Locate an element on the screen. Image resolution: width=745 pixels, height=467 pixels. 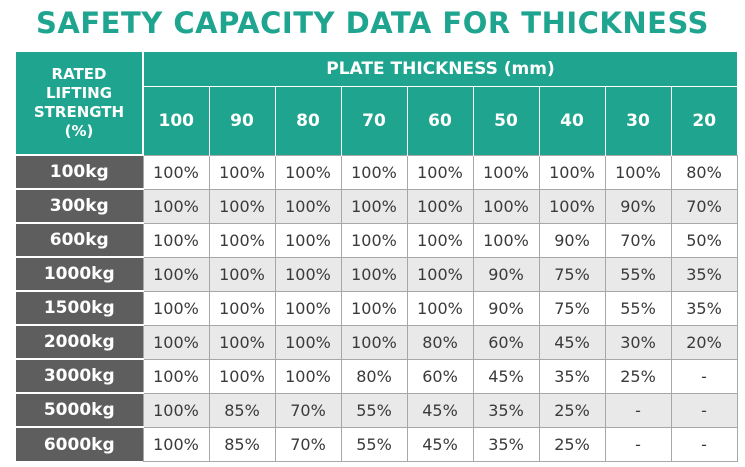
thickness-header-cell: 40 is located at coordinates (571, 120).